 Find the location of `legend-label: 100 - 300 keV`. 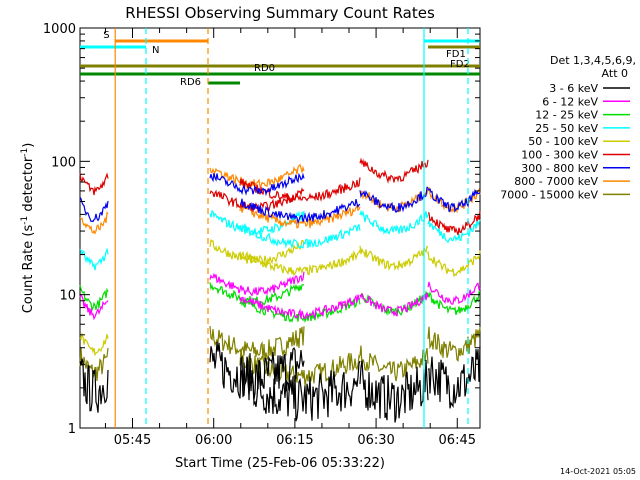

legend-label: 100 - 300 keV is located at coordinates (559, 155).